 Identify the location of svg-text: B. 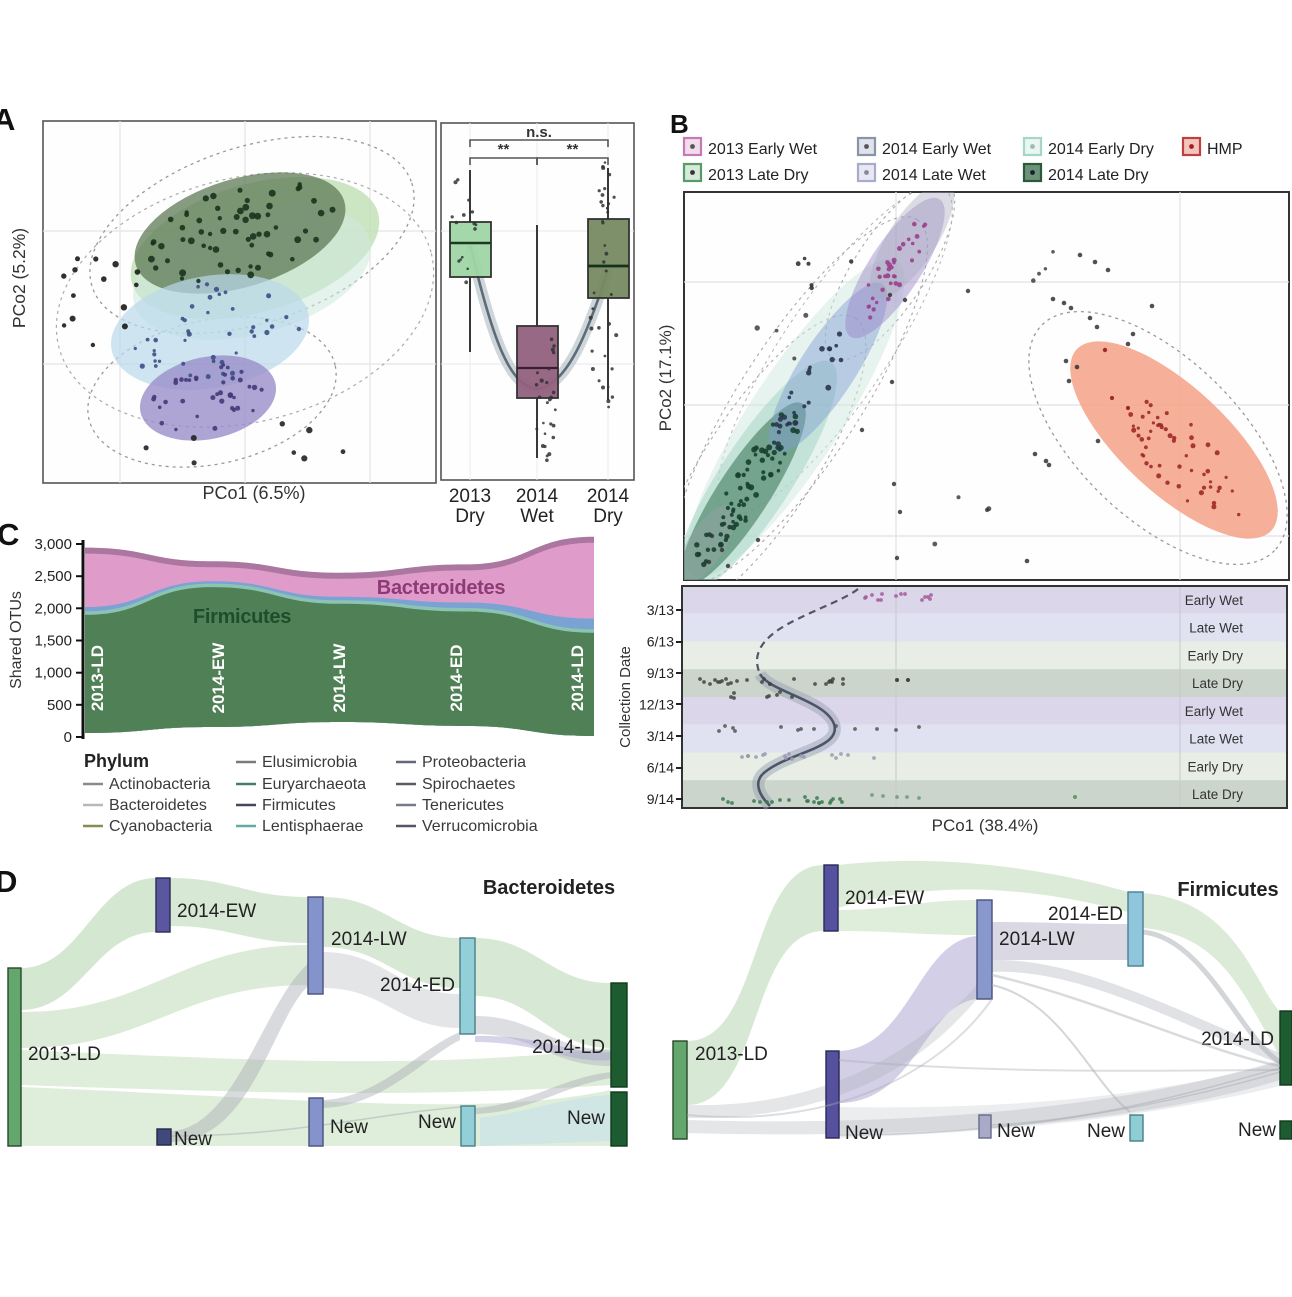
(679, 124).